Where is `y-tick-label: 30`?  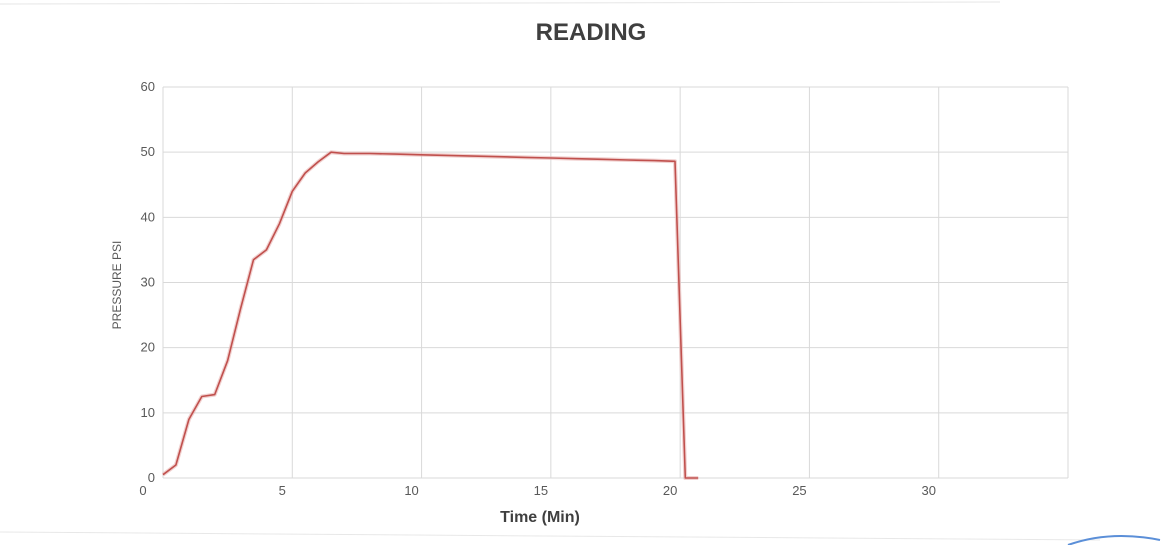 y-tick-label: 30 is located at coordinates (148, 282).